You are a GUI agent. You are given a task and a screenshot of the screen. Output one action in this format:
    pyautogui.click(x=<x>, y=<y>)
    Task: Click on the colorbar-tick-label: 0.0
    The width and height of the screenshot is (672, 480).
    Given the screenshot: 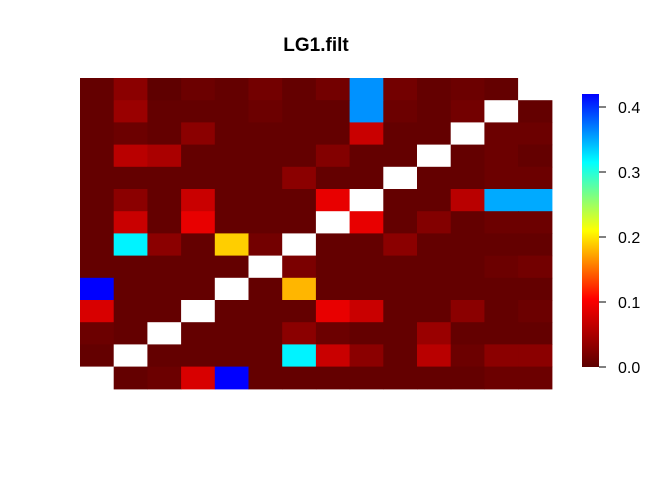 What is the action you would take?
    pyautogui.click(x=629, y=368)
    